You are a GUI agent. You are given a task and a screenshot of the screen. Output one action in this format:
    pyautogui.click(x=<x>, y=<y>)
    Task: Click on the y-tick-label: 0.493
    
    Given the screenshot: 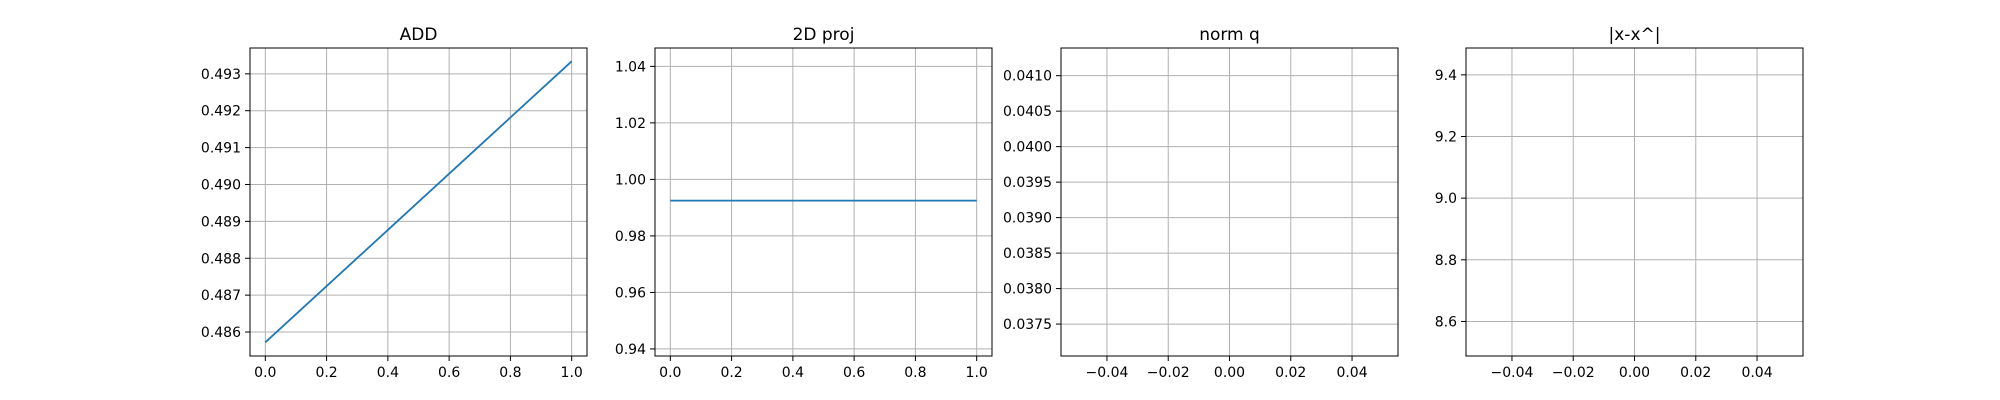 What is the action you would take?
    pyautogui.click(x=221, y=75)
    